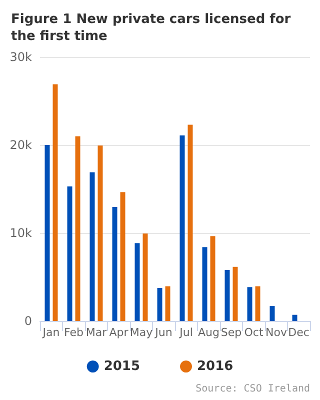 The height and width of the screenshot is (400, 320). Describe the element at coordinates (253, 389) in the screenshot. I see `source-note: Source: CSO Ireland` at that location.